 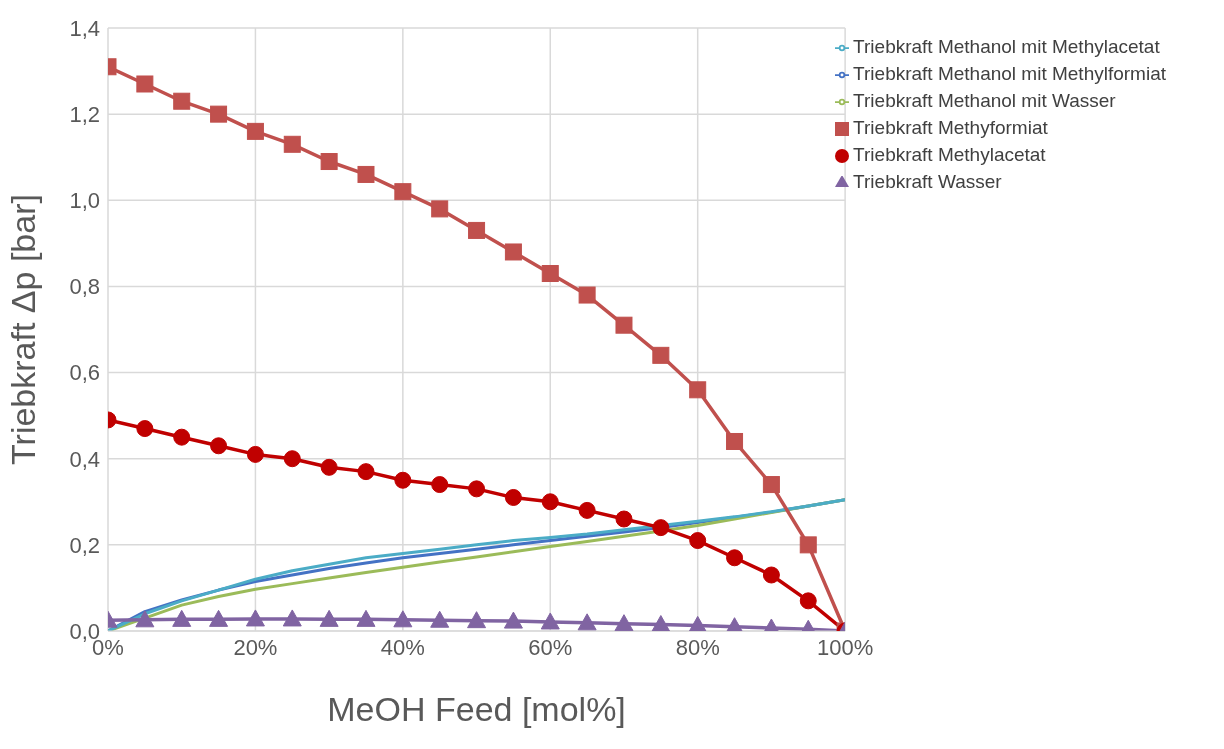 What do you see at coordinates (402, 647) in the screenshot?
I see `x-tick-label: 40%` at bounding box center [402, 647].